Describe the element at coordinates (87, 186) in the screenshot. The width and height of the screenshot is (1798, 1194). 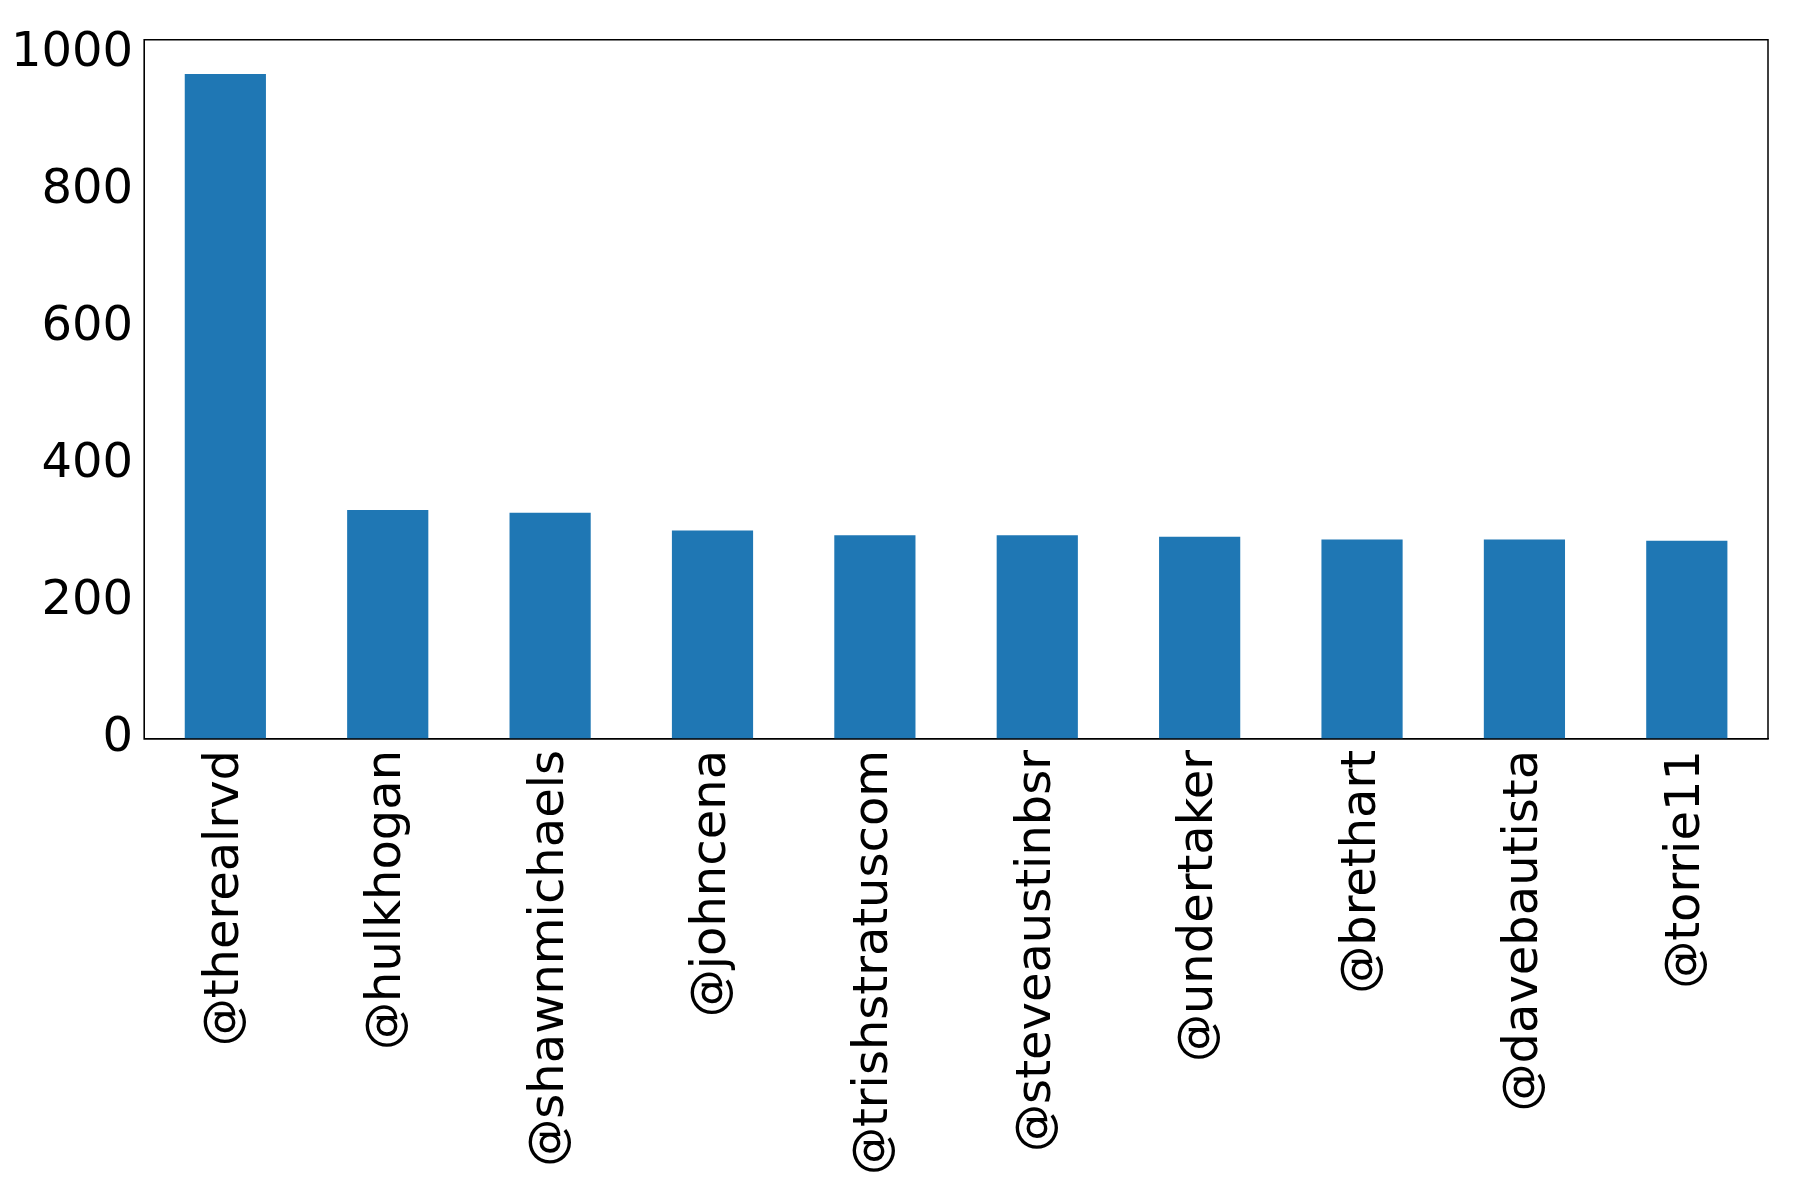
I see `y-tick-label: 800` at that location.